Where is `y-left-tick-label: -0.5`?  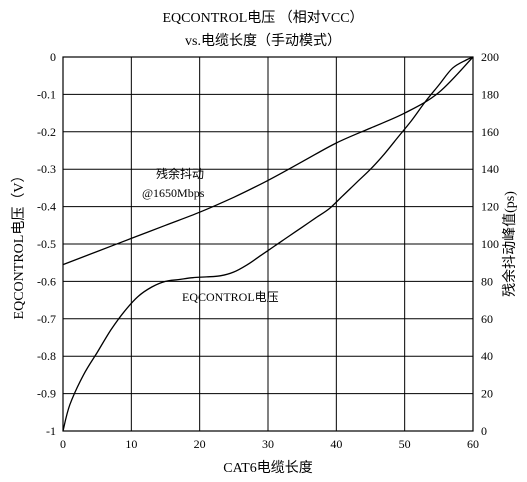
y-left-tick-label: -0.5 is located at coordinates (46, 244).